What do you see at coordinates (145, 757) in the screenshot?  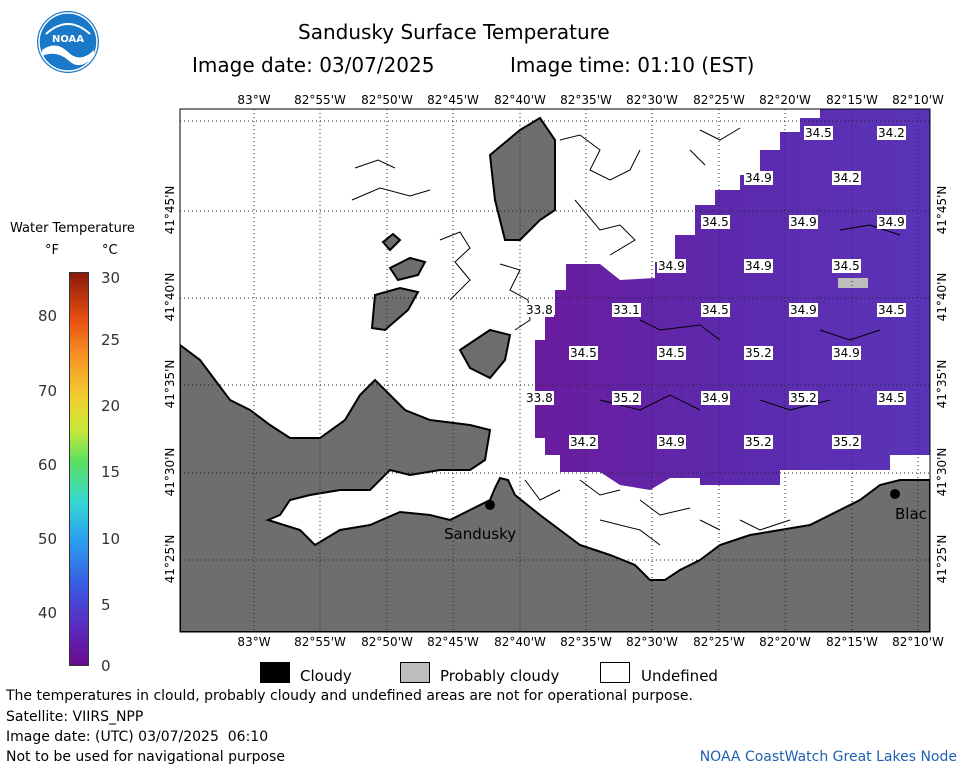 I see `nav-warning-text: Not to be used for navigational purpose` at bounding box center [145, 757].